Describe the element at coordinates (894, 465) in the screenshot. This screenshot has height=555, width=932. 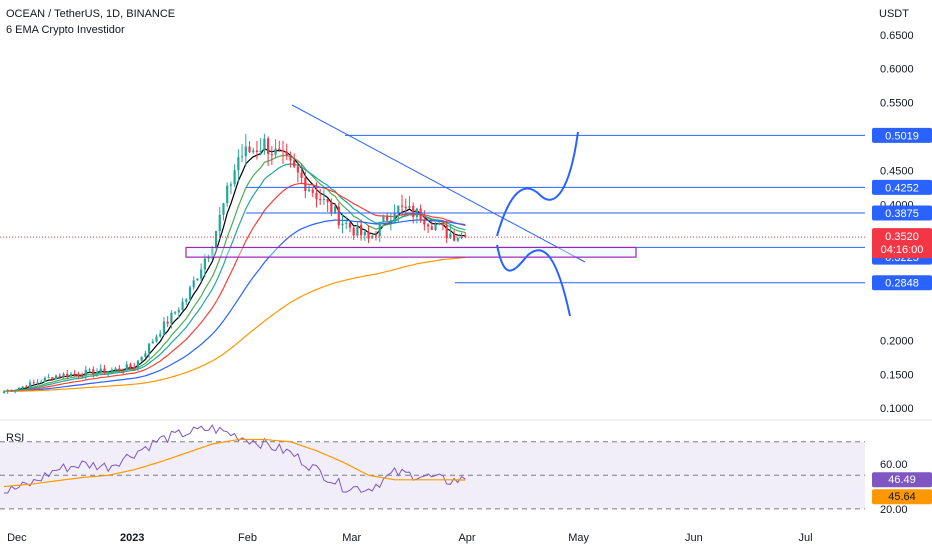
I see `rsi-tick-label: 60.00` at that location.